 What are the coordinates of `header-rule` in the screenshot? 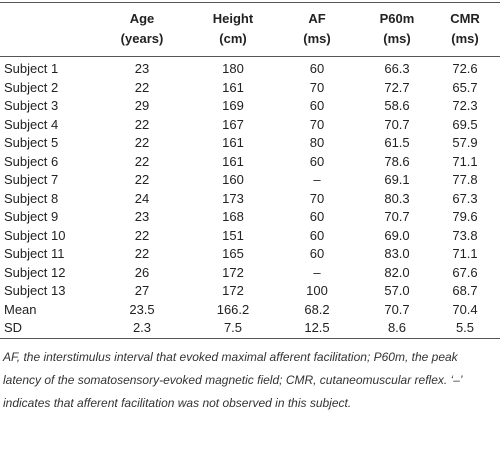 It's located at (250, 56).